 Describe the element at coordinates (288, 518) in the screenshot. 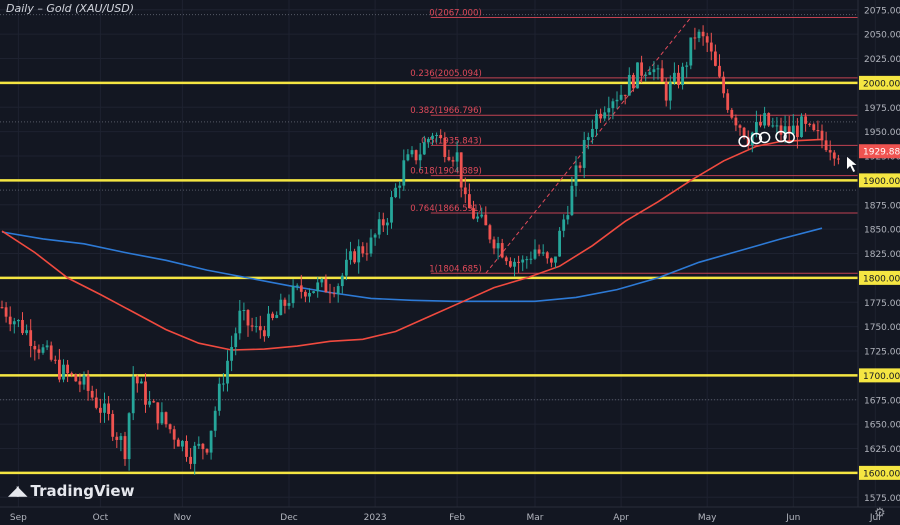

I see `time-tick-label: Dec` at that location.